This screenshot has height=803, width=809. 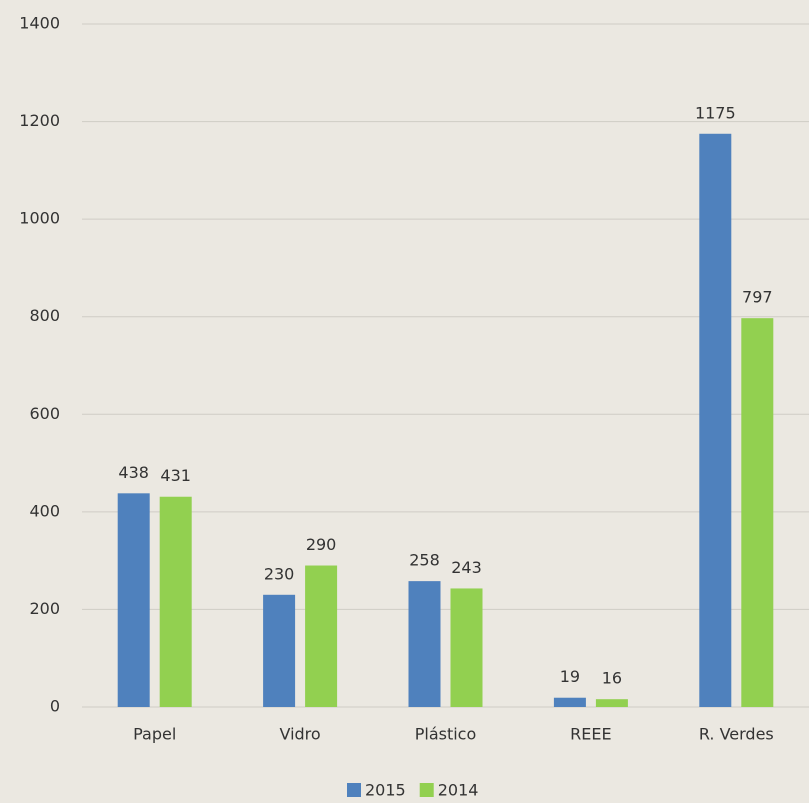 I want to click on data-label: 243, so click(x=466, y=567).